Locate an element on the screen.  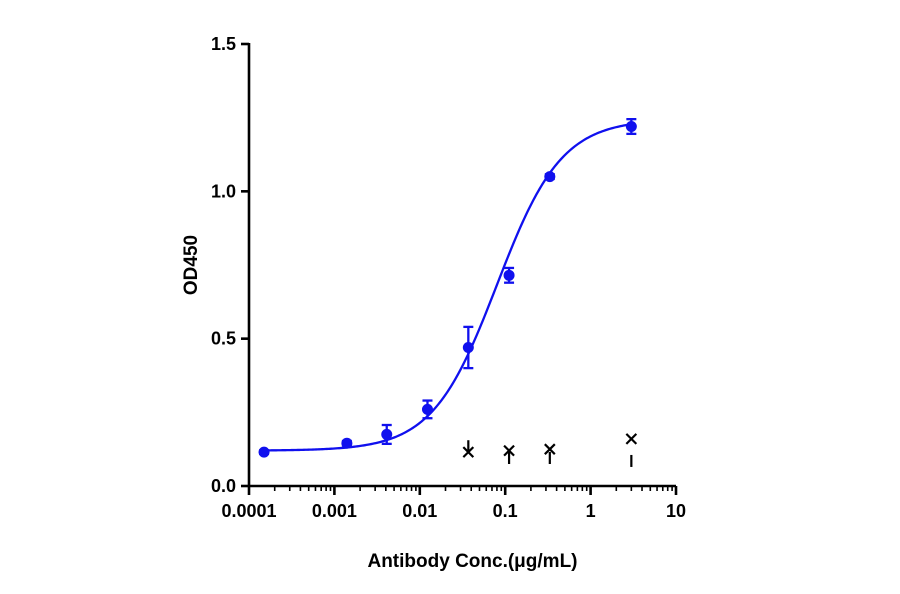
x-axis-title: Antibody Conc.(μg/mL) is located at coordinates (472, 561).